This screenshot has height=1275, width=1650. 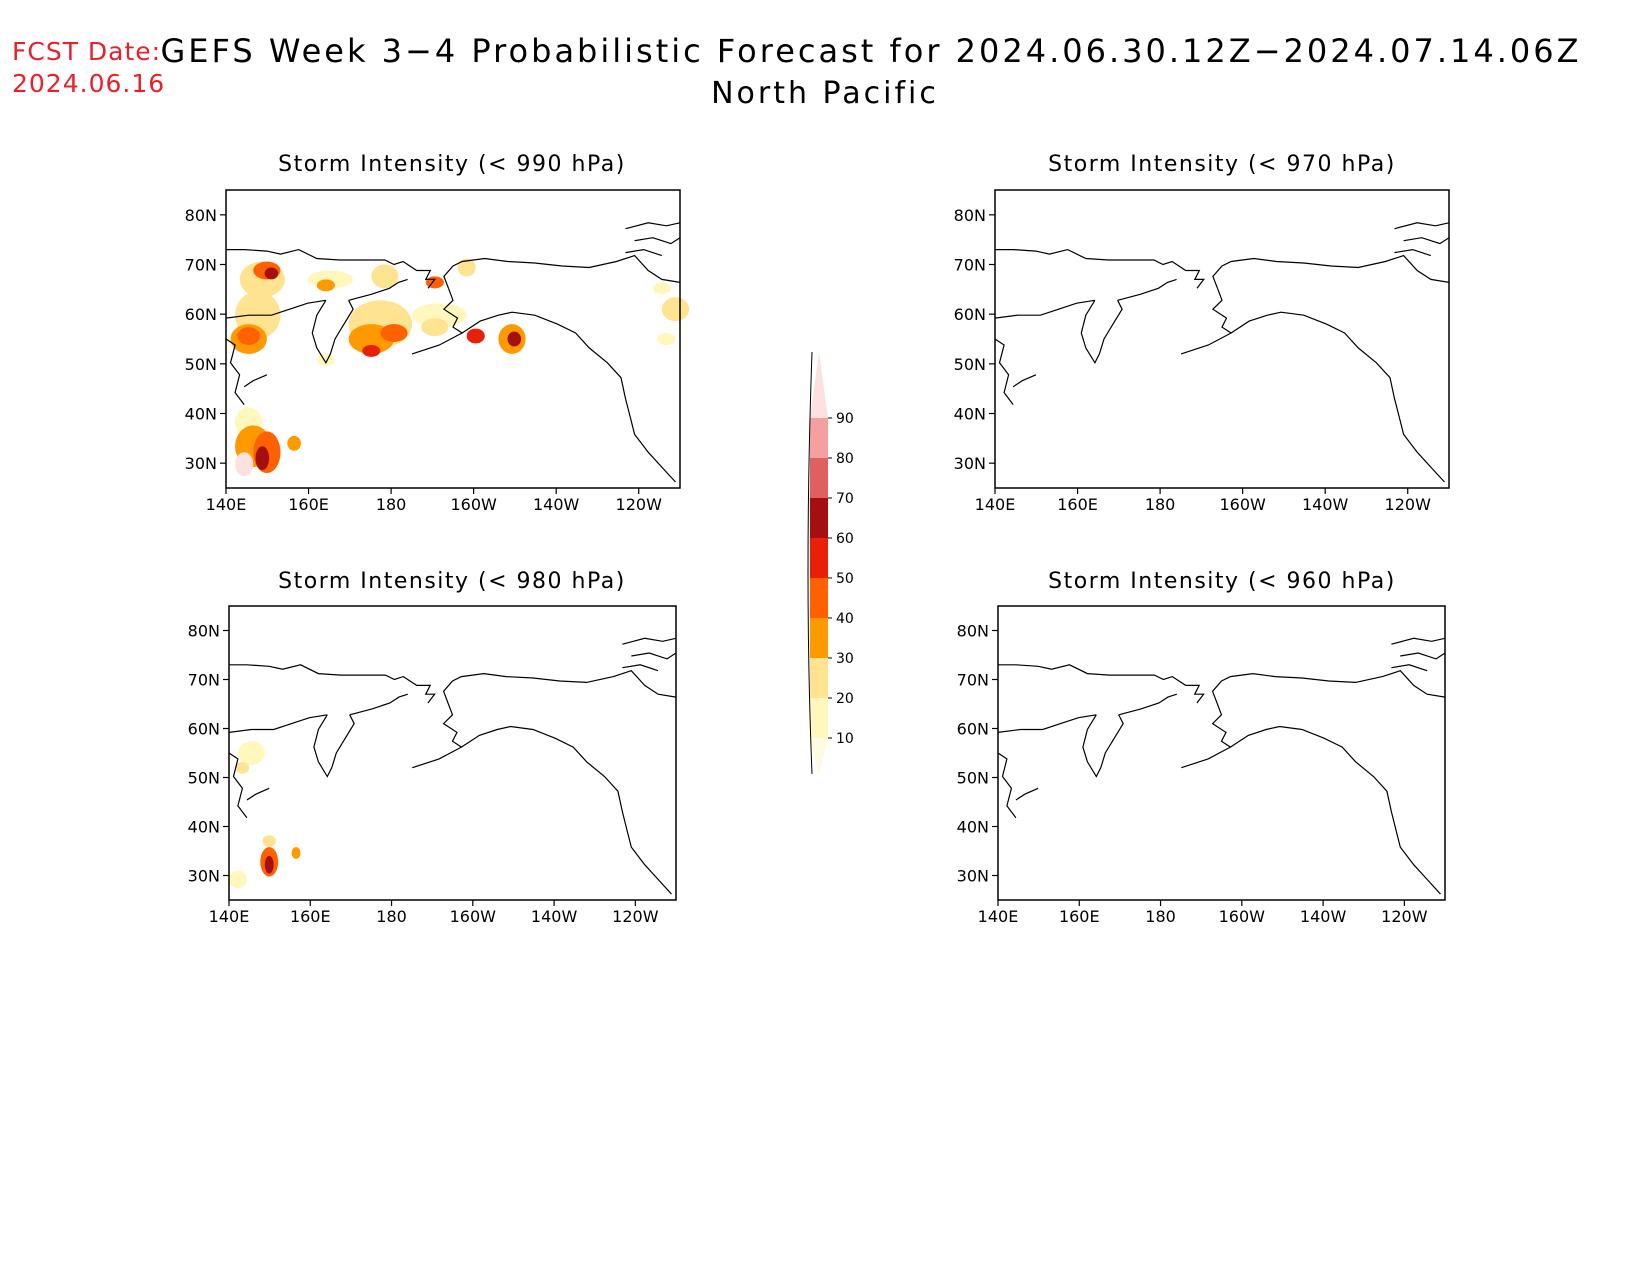 I want to click on colorbar-label: 60, so click(x=845, y=539).